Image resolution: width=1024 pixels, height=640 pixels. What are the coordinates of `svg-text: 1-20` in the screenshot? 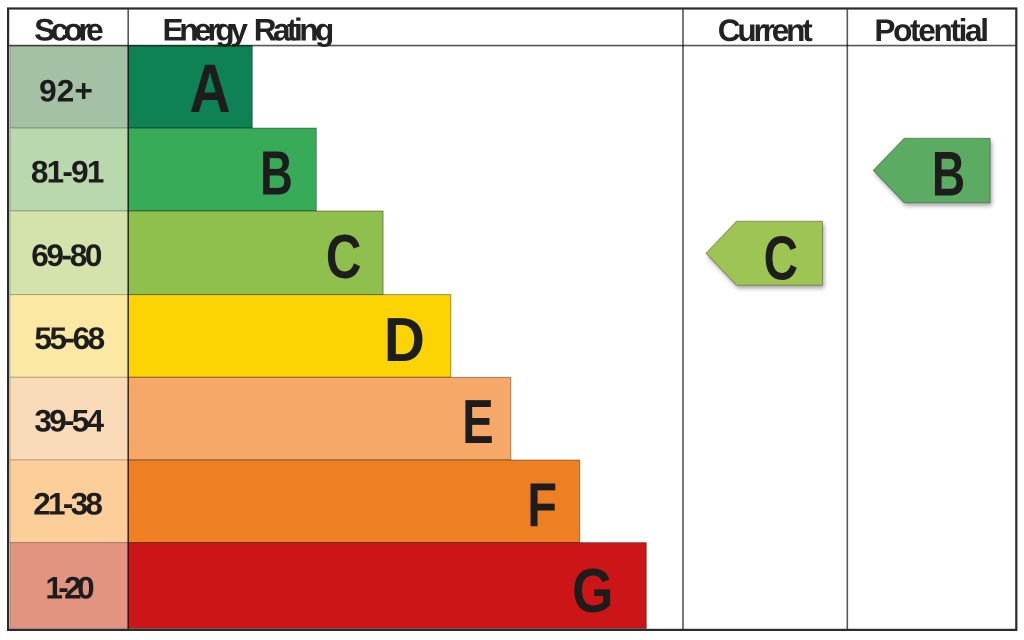 It's located at (69, 588).